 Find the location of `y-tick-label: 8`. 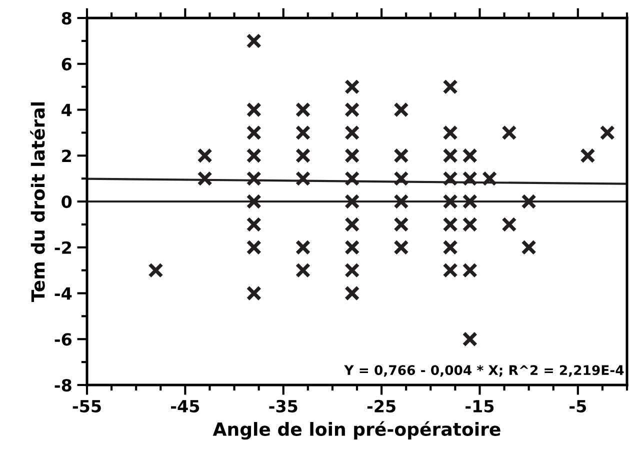

y-tick-label: 8 is located at coordinates (67, 18).